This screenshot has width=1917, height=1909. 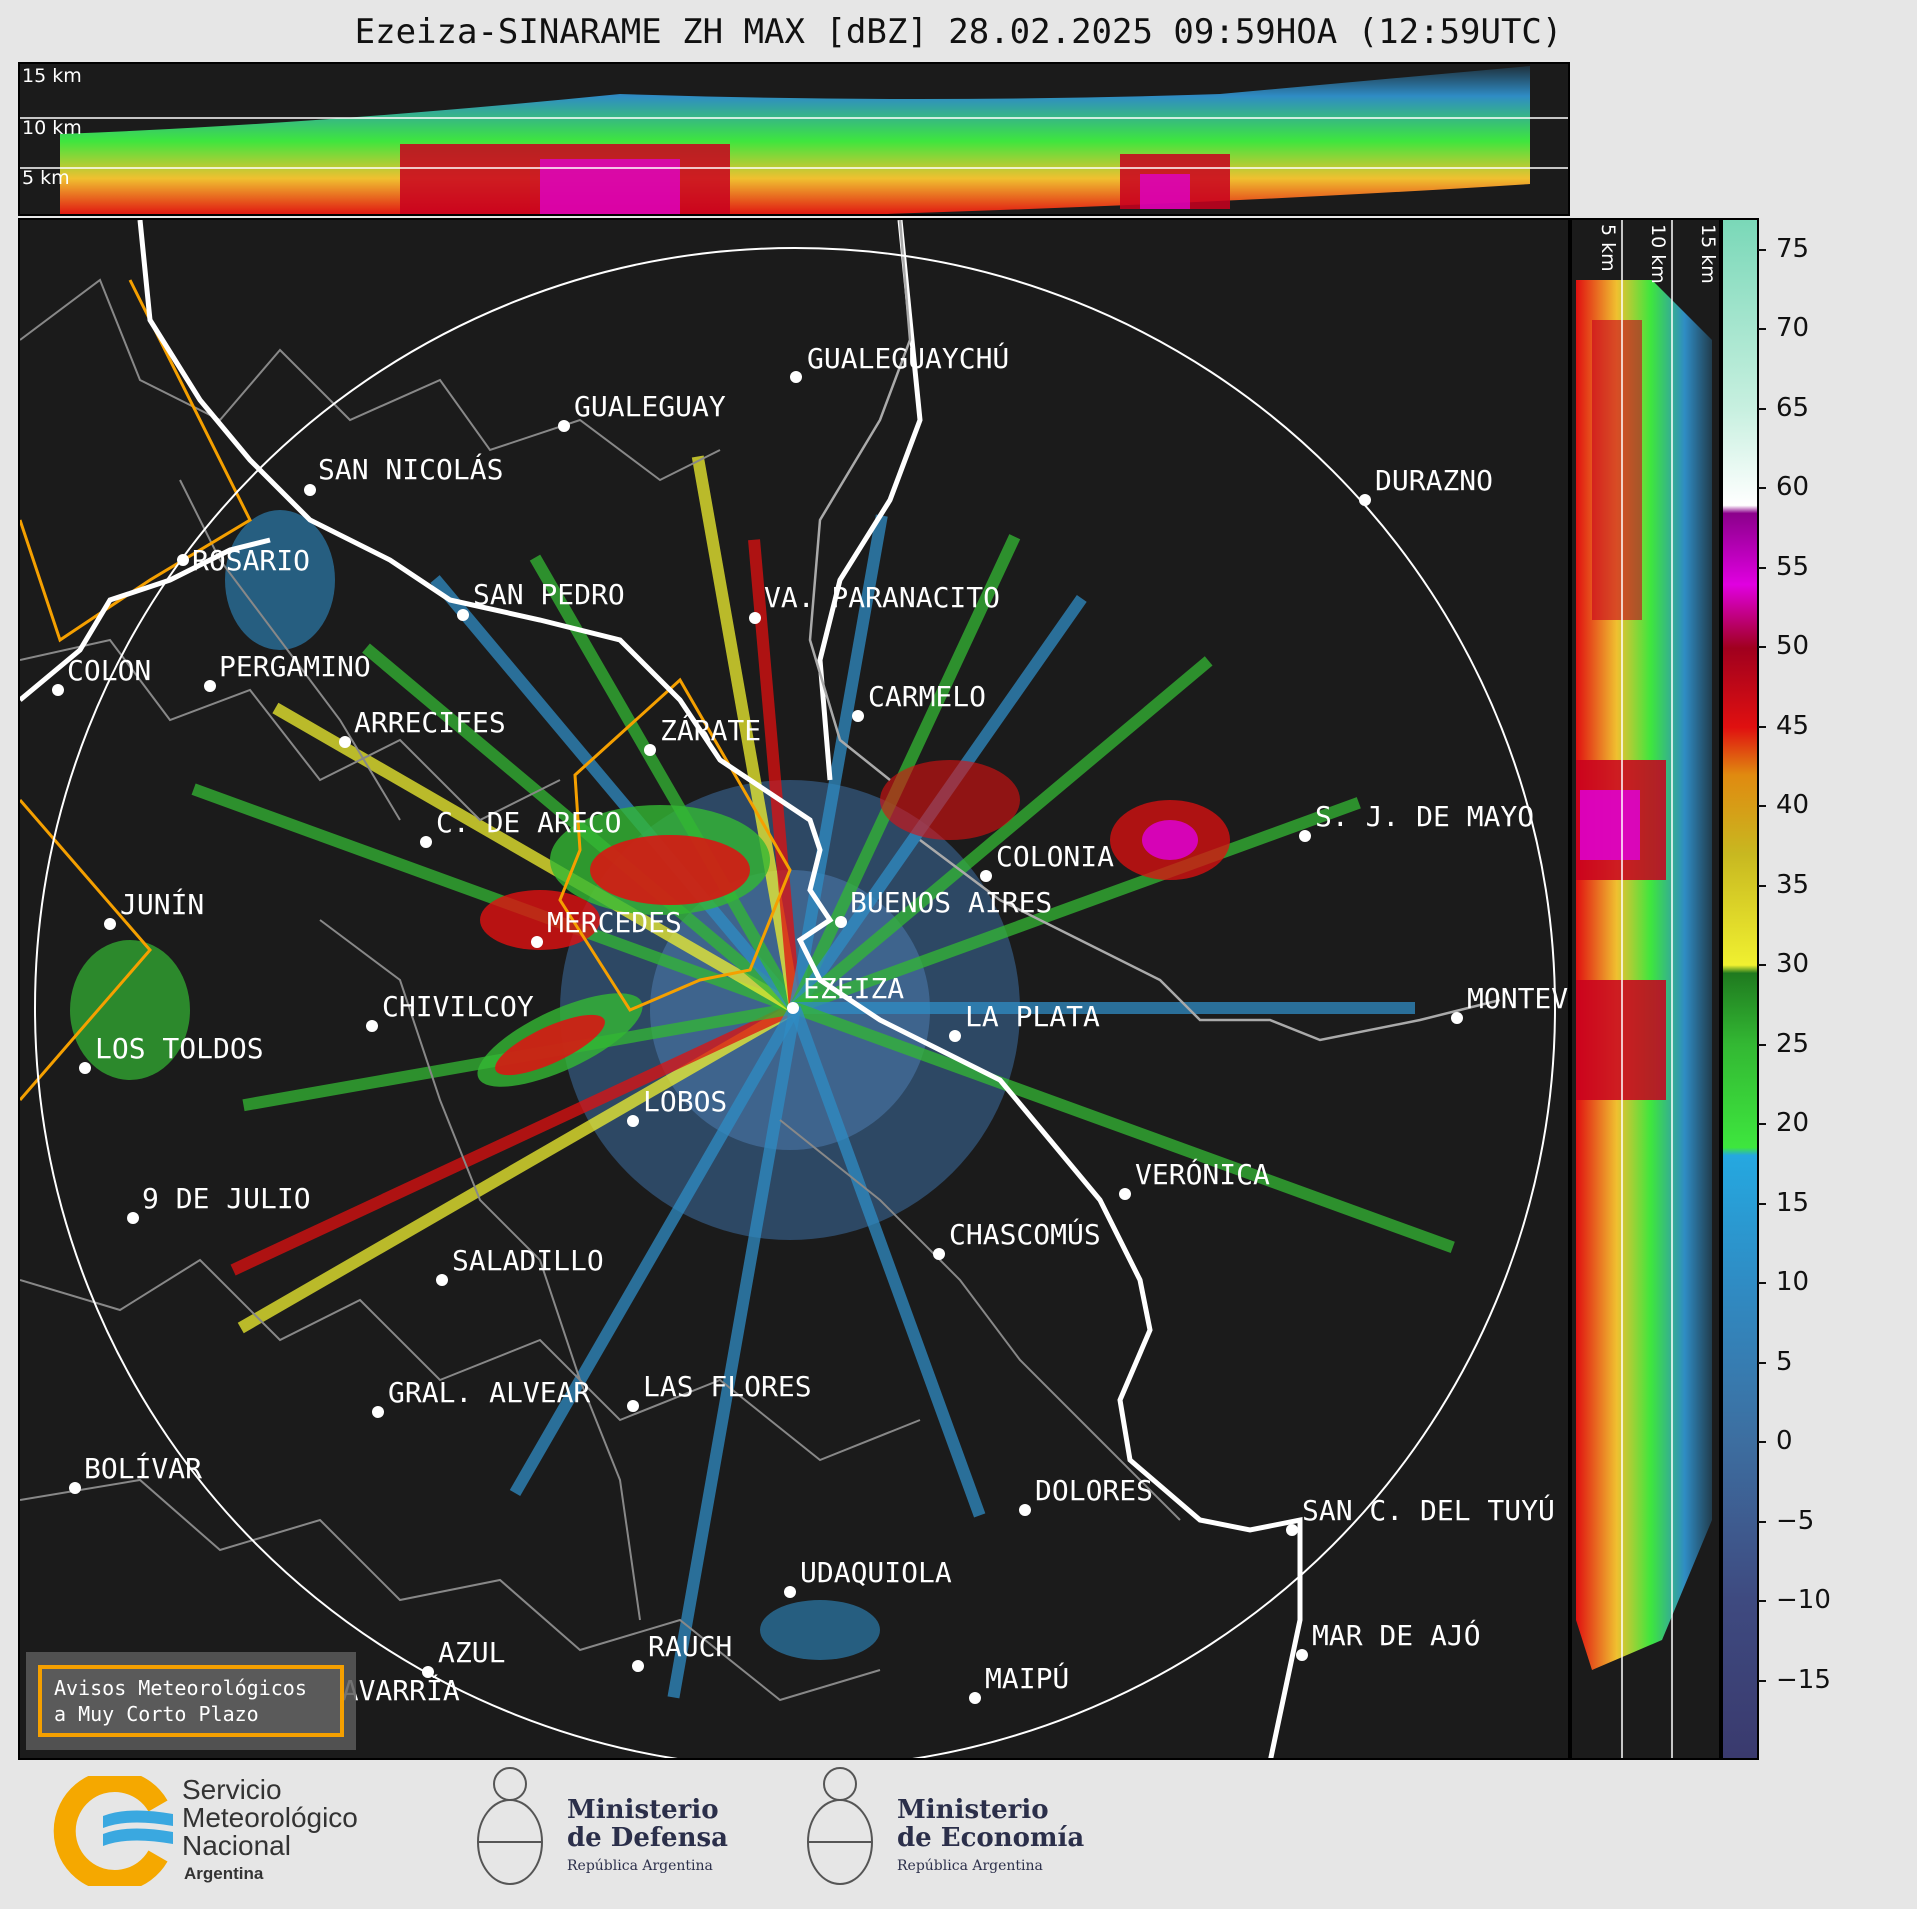 I want to click on city-label: GUALEGUAY, so click(x=650, y=406).